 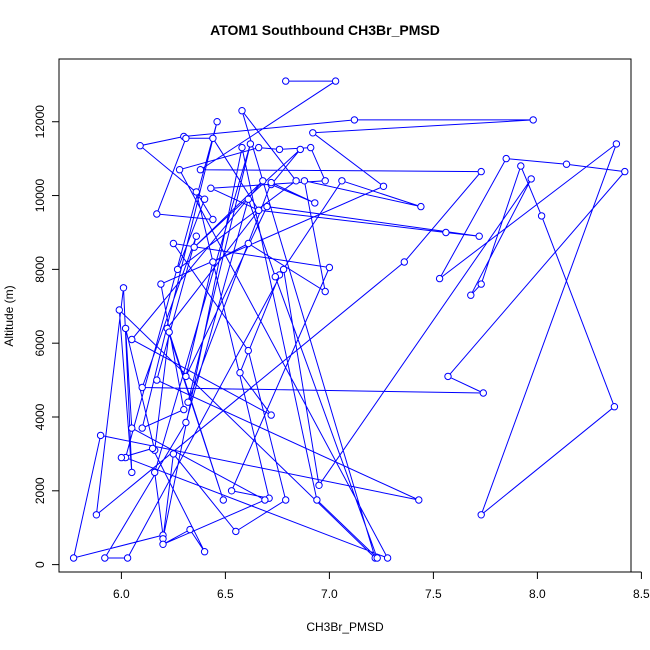 I want to click on y-axis-label: Altitude (m), so click(x=9, y=315).